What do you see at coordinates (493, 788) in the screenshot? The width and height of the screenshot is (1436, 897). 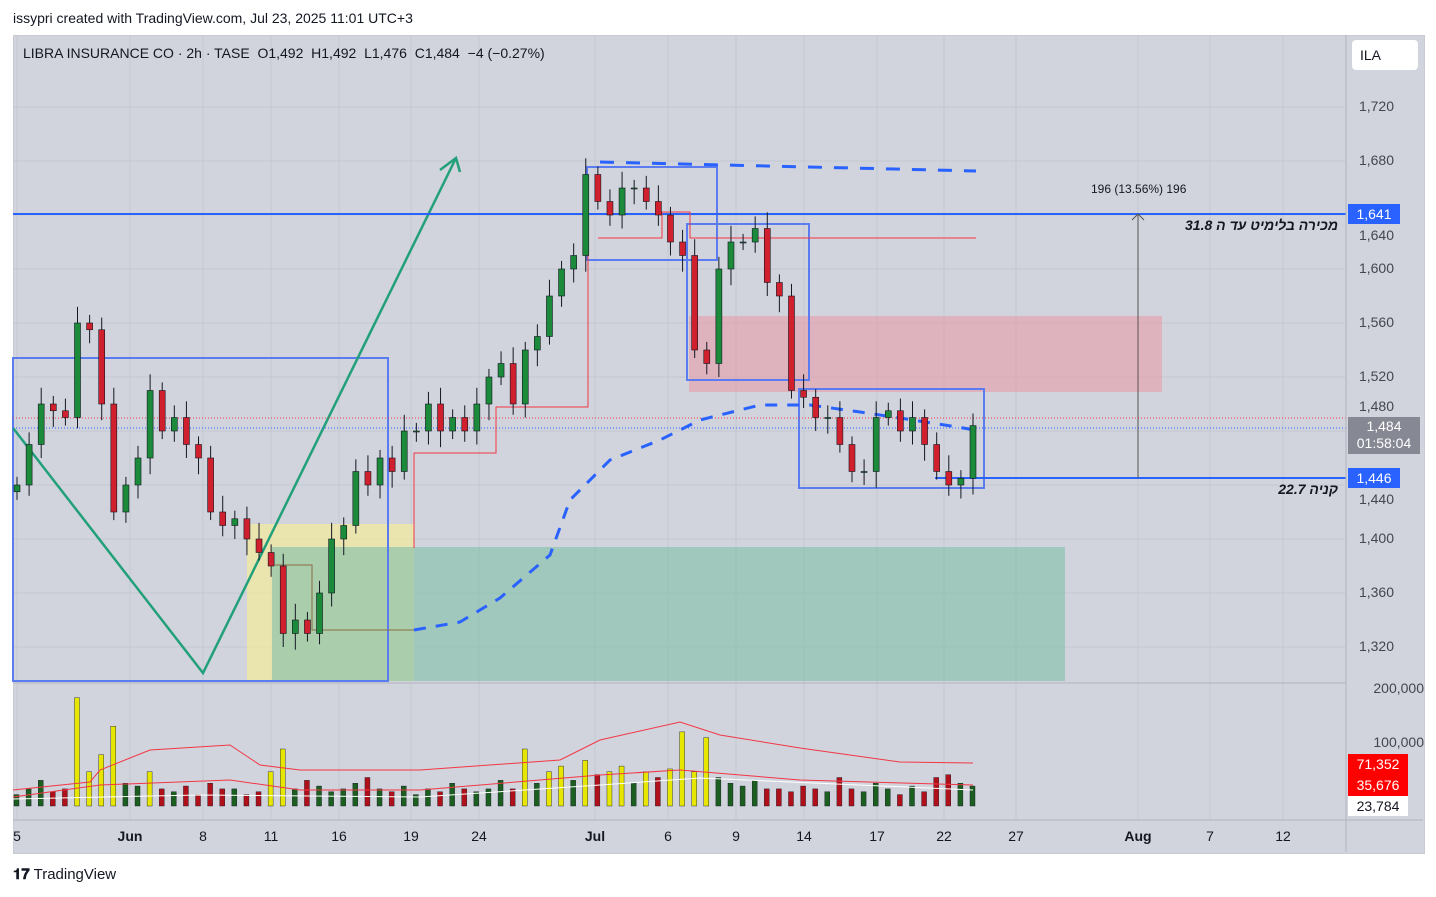 I see `volume-avg` at bounding box center [493, 788].